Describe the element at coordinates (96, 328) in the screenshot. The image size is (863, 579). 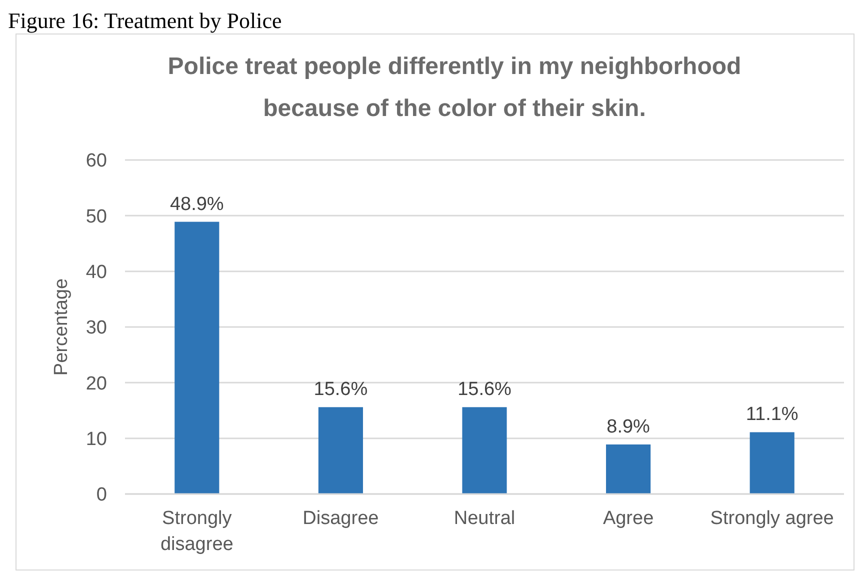
I see `y-tick-label: 30` at that location.